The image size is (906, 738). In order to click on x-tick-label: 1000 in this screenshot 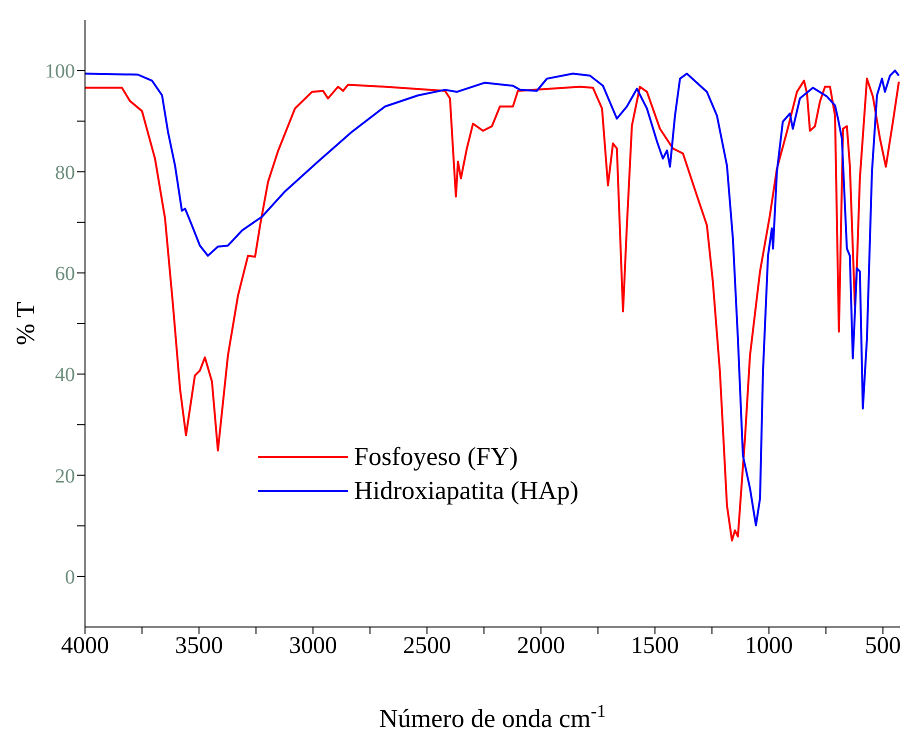, I will do `click(768, 646)`.